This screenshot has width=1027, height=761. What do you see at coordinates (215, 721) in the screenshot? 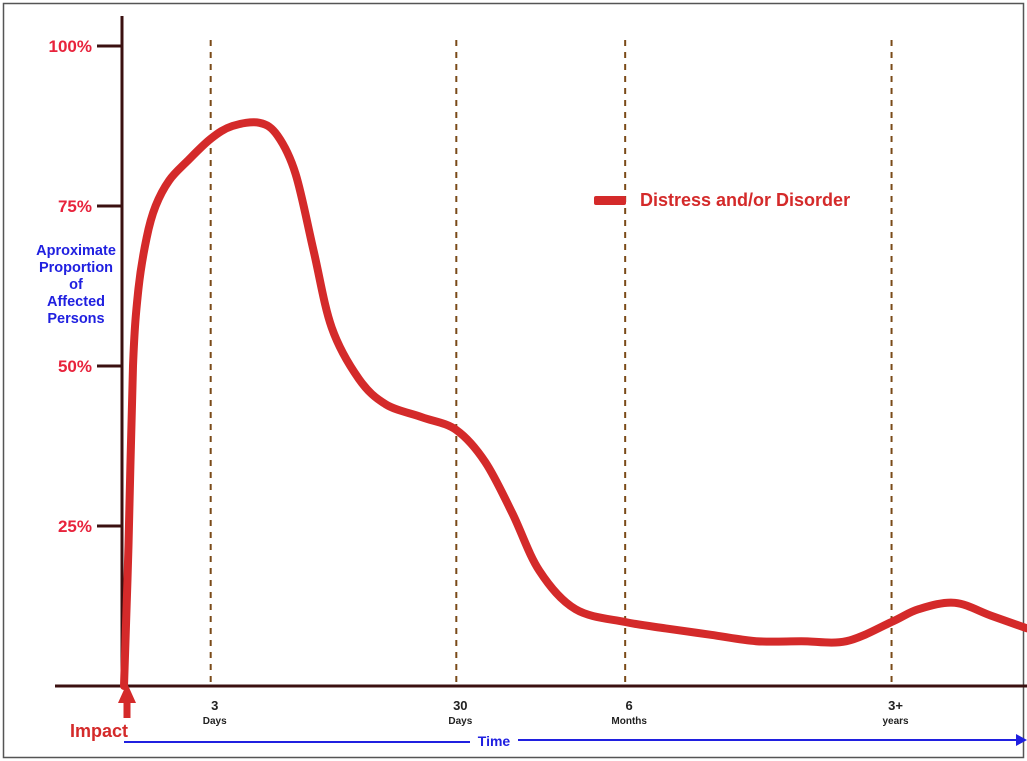
I see `x-marker-unit-0: Days` at bounding box center [215, 721].